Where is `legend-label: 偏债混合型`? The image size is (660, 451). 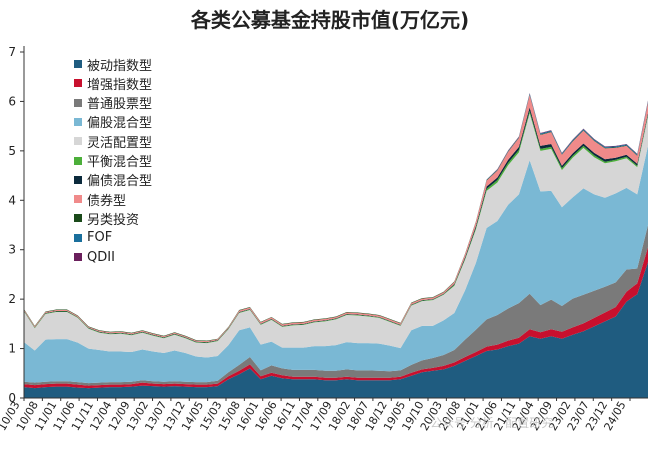
legend-label: 偏债混合型 is located at coordinates (120, 182).